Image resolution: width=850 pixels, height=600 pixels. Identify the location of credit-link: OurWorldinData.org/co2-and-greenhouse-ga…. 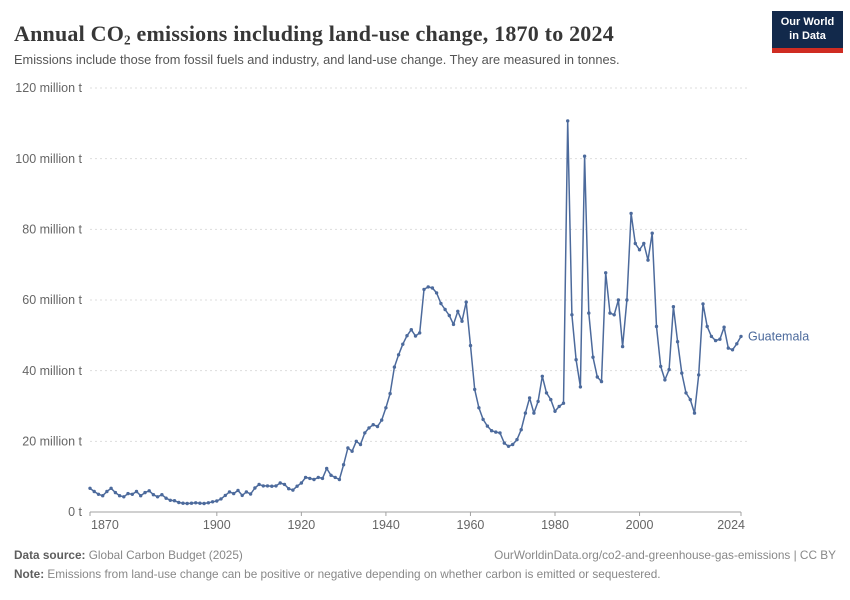
(665, 555).